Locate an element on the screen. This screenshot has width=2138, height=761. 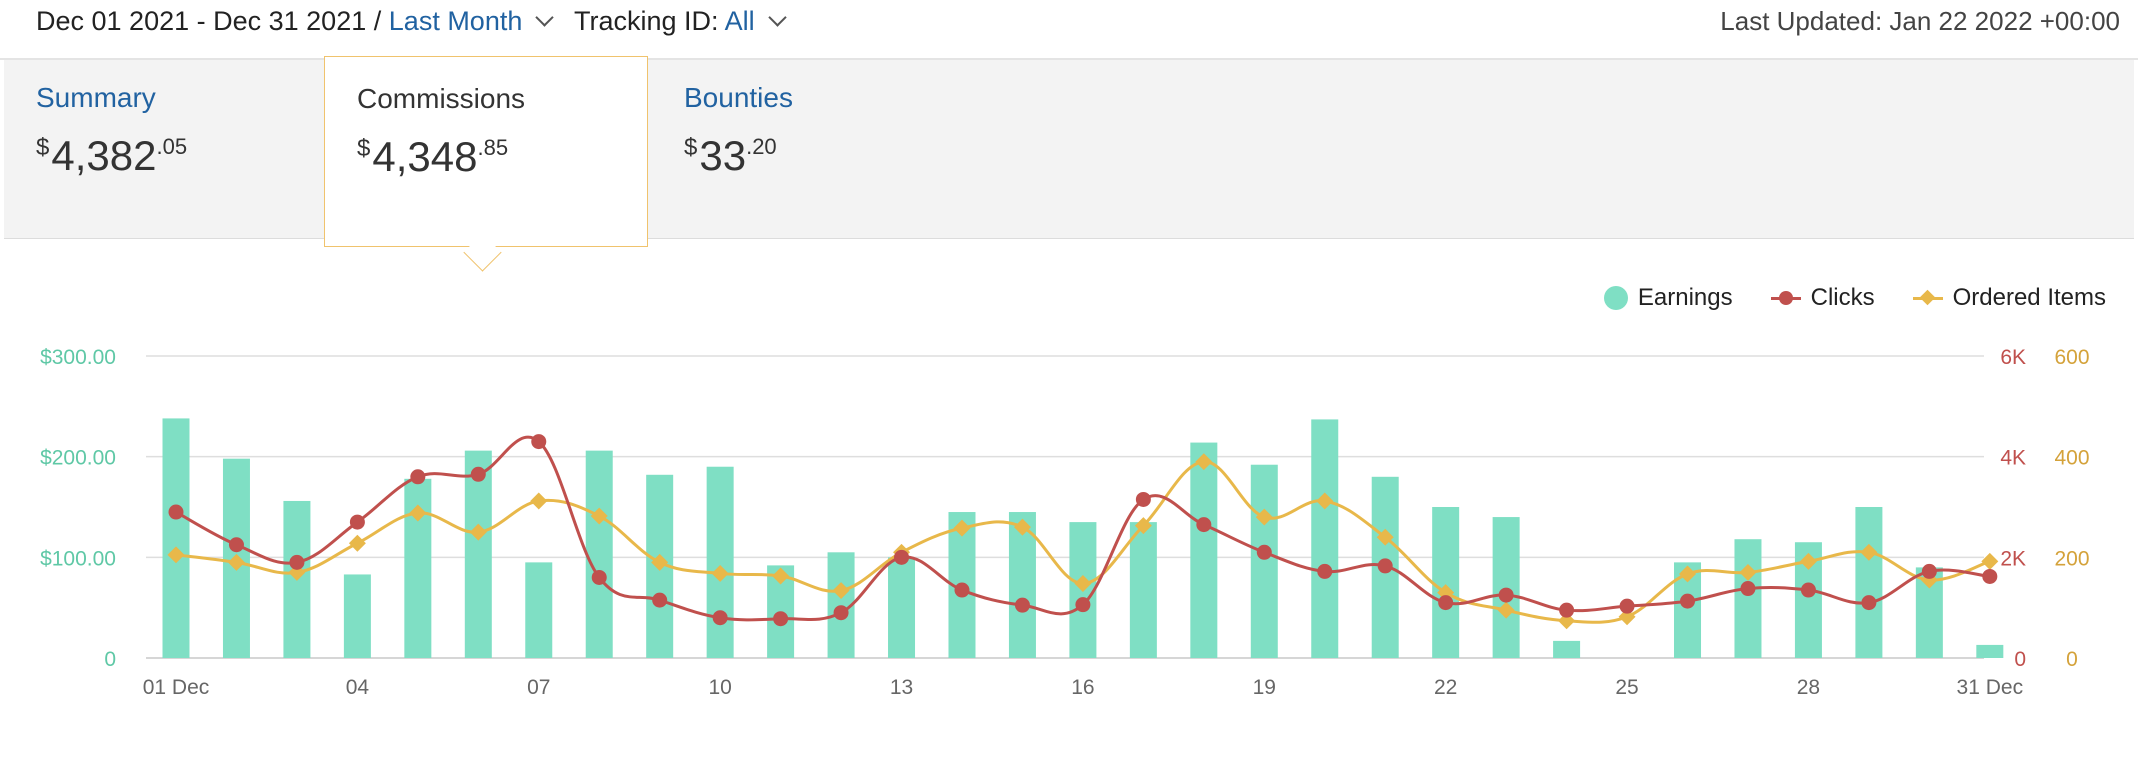
tab-summary: Summary $4,382.05 is located at coordinates (164, 149).